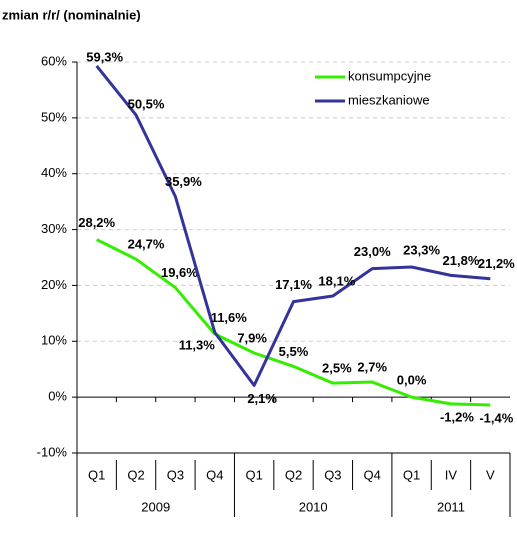 This screenshot has width=517, height=533. I want to click on y-tick-label: 10%, so click(54, 340).